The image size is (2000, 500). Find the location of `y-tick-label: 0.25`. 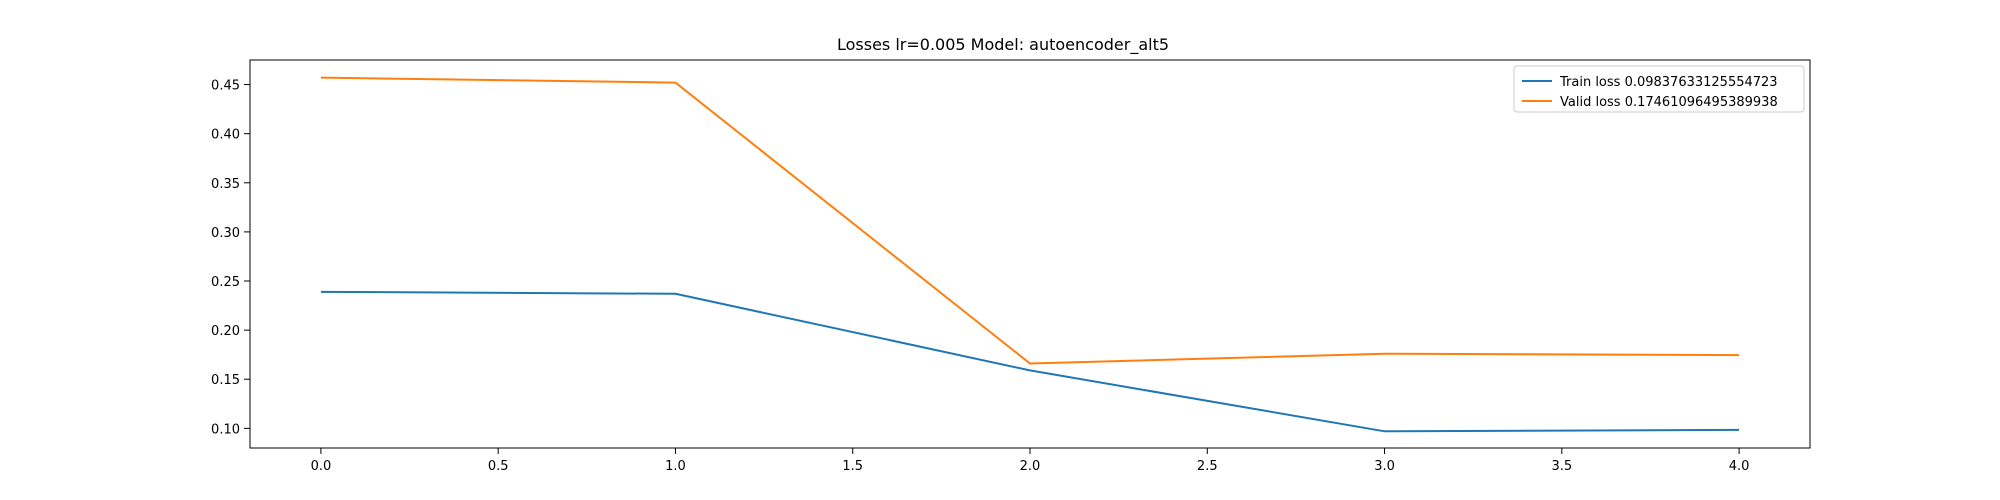

y-tick-label: 0.25 is located at coordinates (225, 282).